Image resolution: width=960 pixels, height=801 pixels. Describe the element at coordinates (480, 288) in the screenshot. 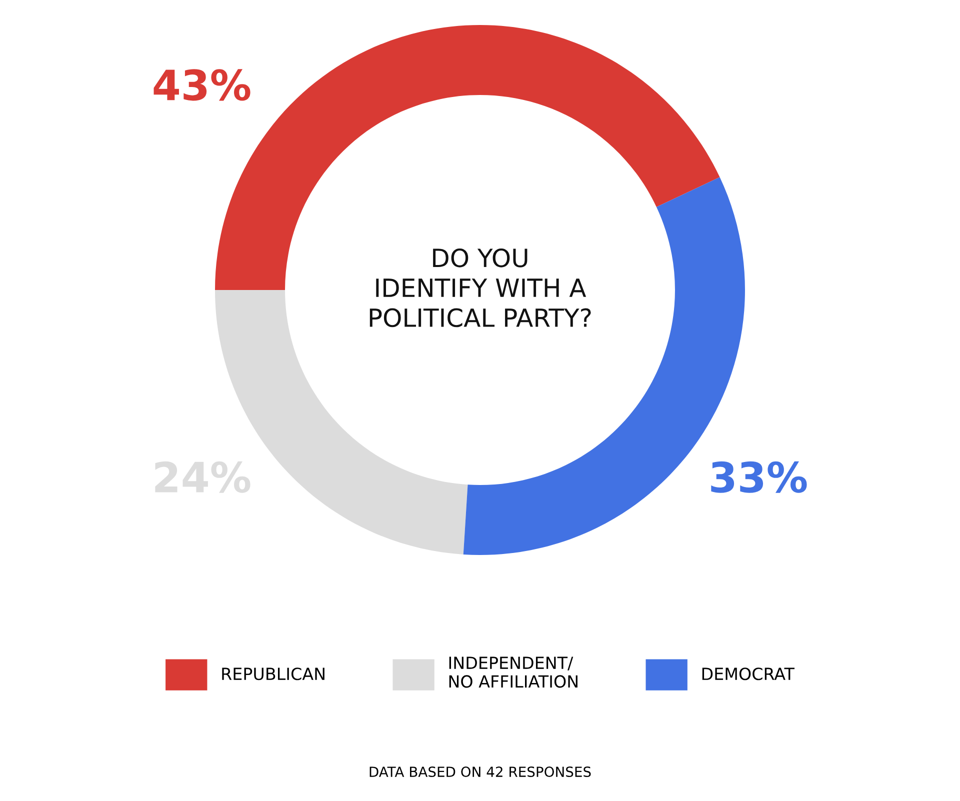

I see `text: DO YOU IDENTIFY WITH A POLITICAL PARTY?` at that location.